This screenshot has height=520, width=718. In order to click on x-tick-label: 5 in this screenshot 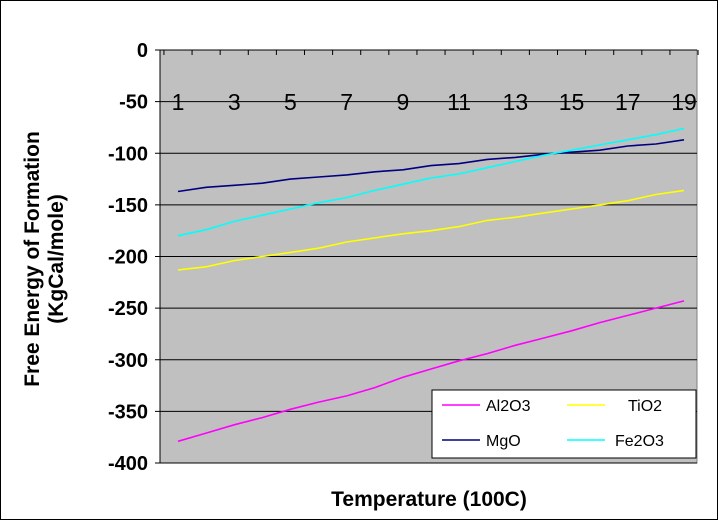, I will do `click(290, 102)`.